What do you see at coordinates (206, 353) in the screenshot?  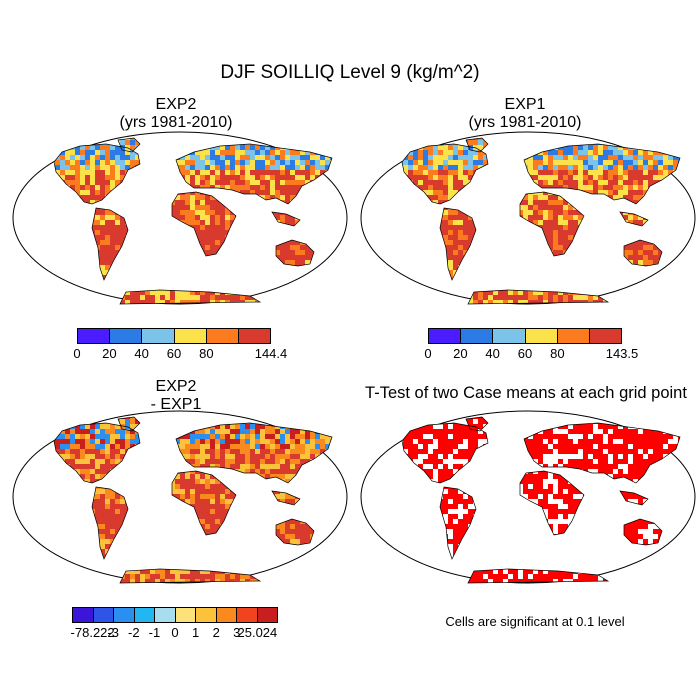 I see `exp2-colorbar-tick: 80` at bounding box center [206, 353].